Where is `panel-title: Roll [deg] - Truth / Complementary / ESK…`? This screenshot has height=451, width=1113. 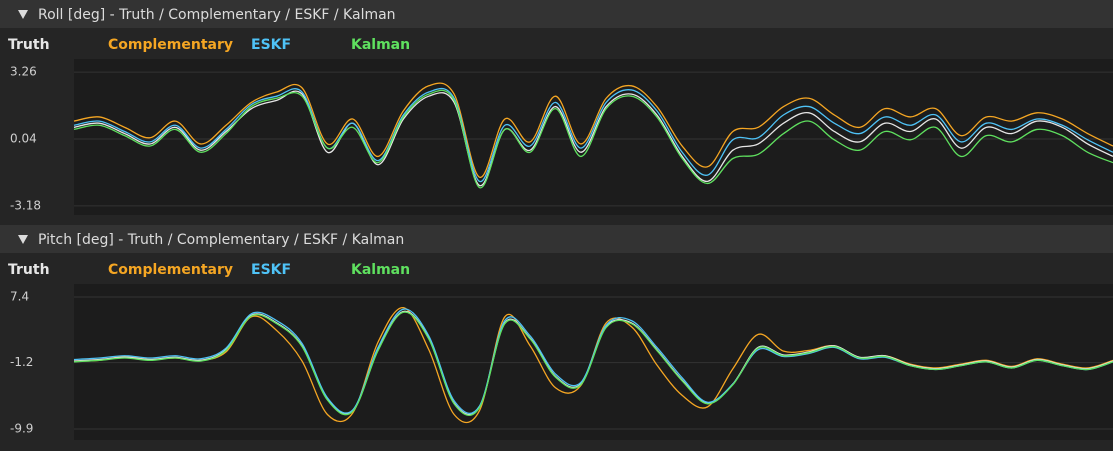
panel-title: Roll [deg] - Truth / Complementary / ESK… is located at coordinates (217, 15).